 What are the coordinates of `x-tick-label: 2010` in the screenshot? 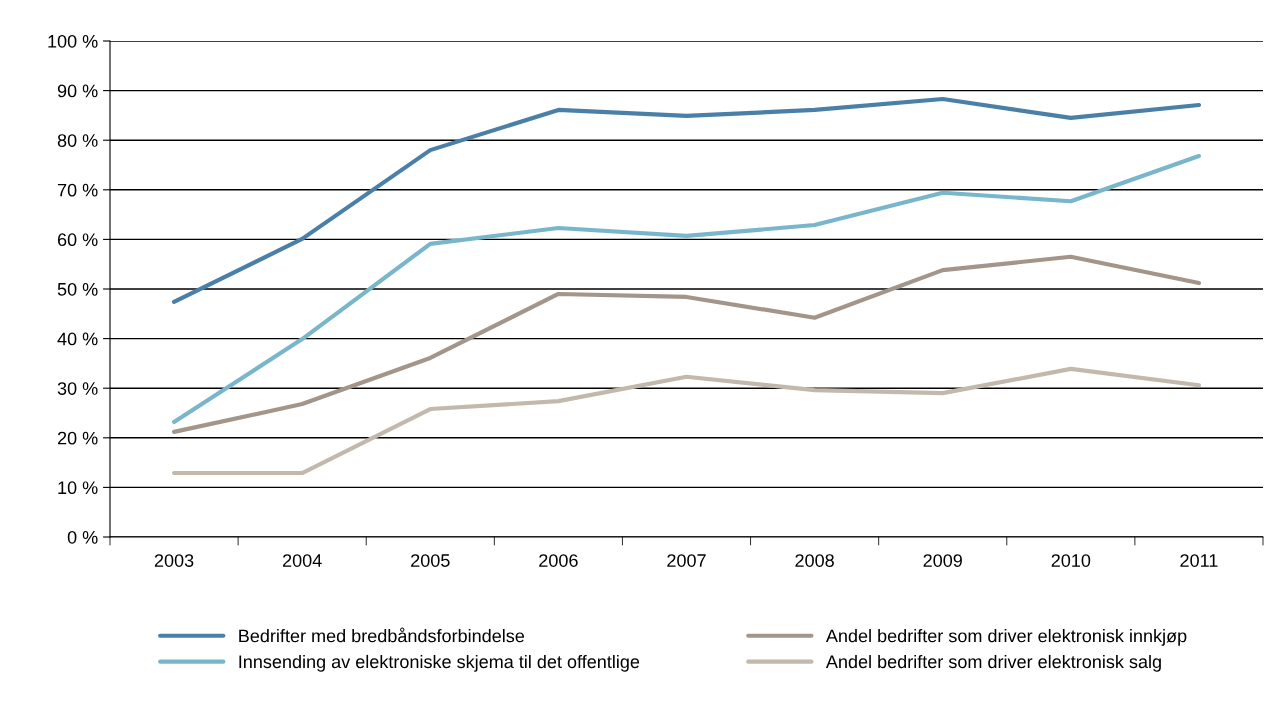 It's located at (1071, 560).